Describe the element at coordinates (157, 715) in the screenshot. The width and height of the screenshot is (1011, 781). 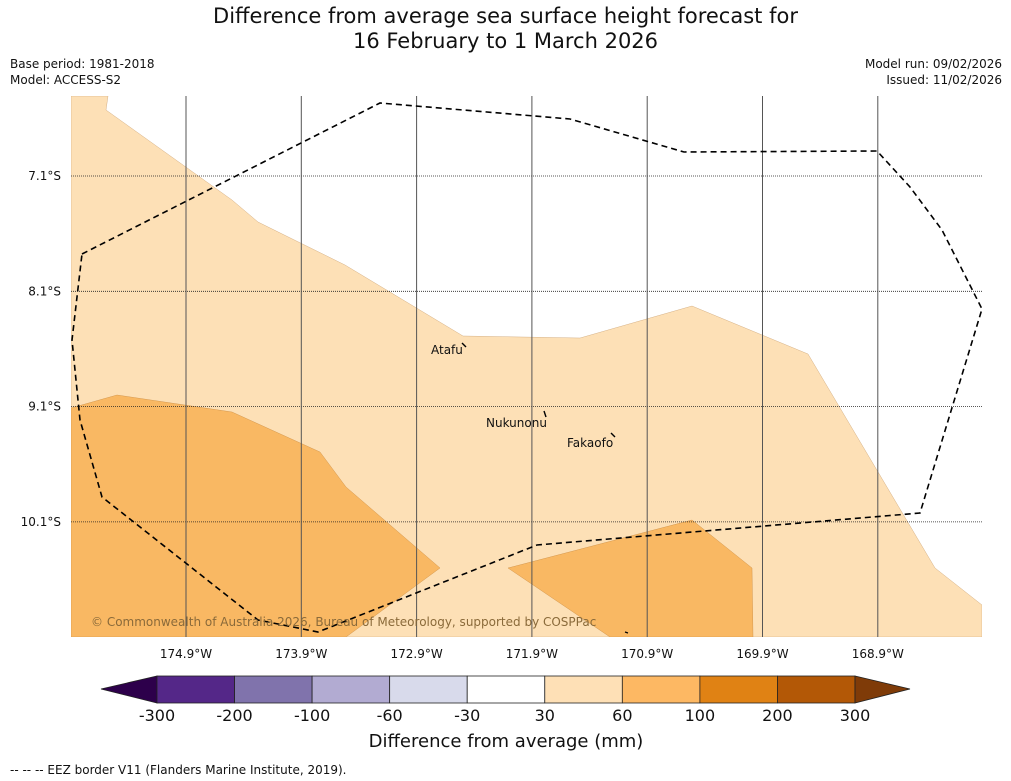
I see `colorbar-tick-label: -300` at that location.